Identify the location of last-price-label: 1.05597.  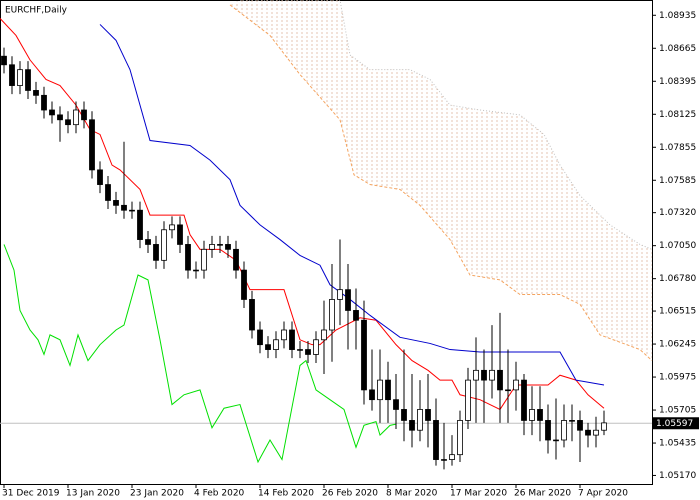
(674, 424).